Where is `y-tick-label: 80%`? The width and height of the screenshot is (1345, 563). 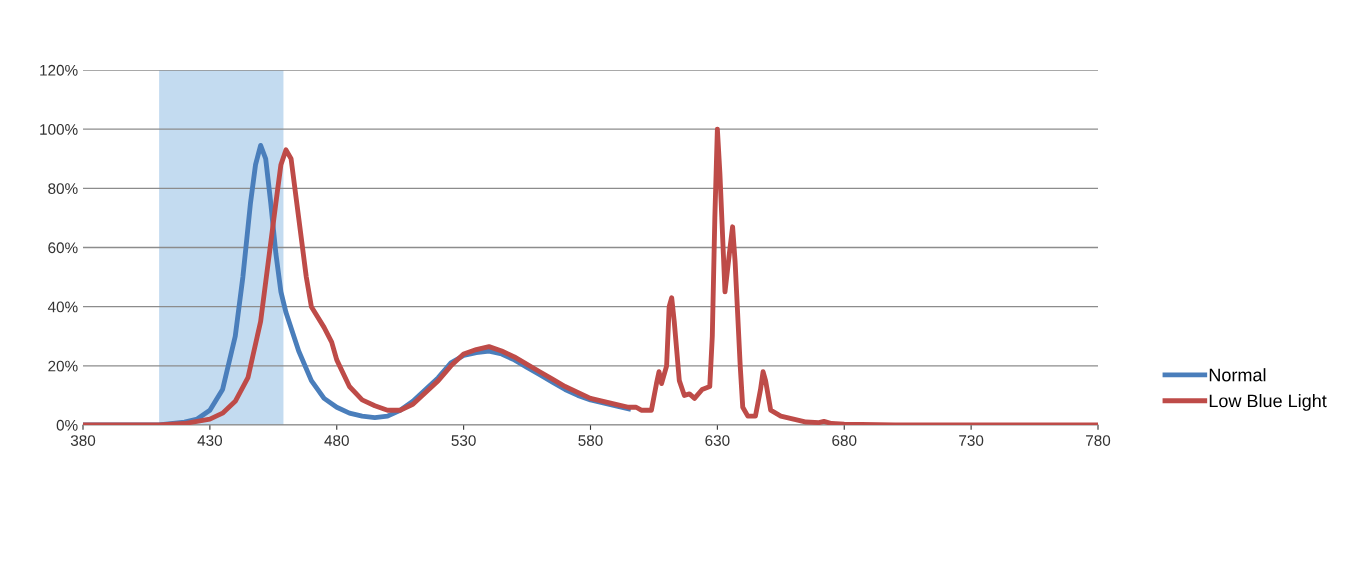 y-tick-label: 80% is located at coordinates (63, 189).